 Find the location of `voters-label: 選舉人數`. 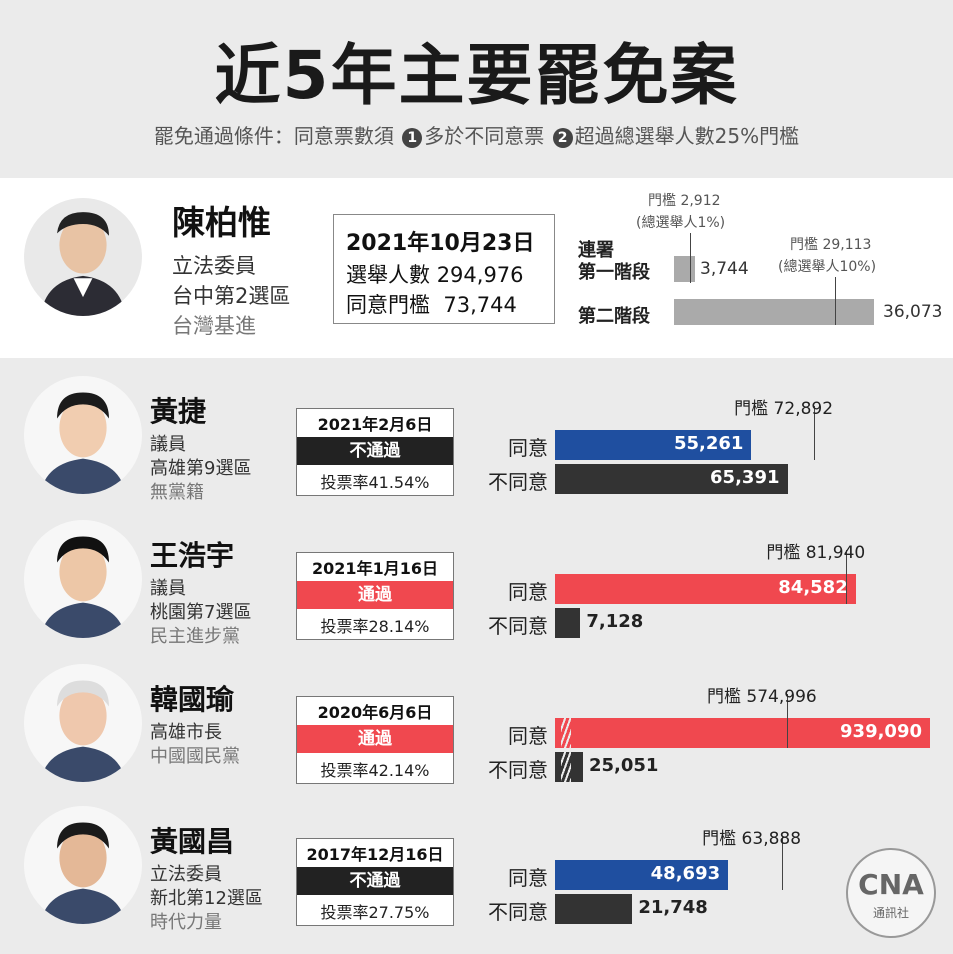

voters-label: 選舉人數 is located at coordinates (388, 275).